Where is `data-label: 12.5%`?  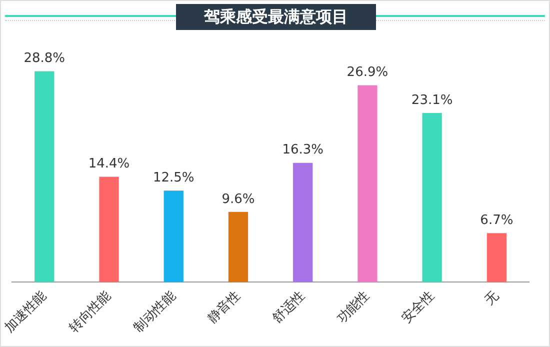
data-label: 12.5% is located at coordinates (173, 178).